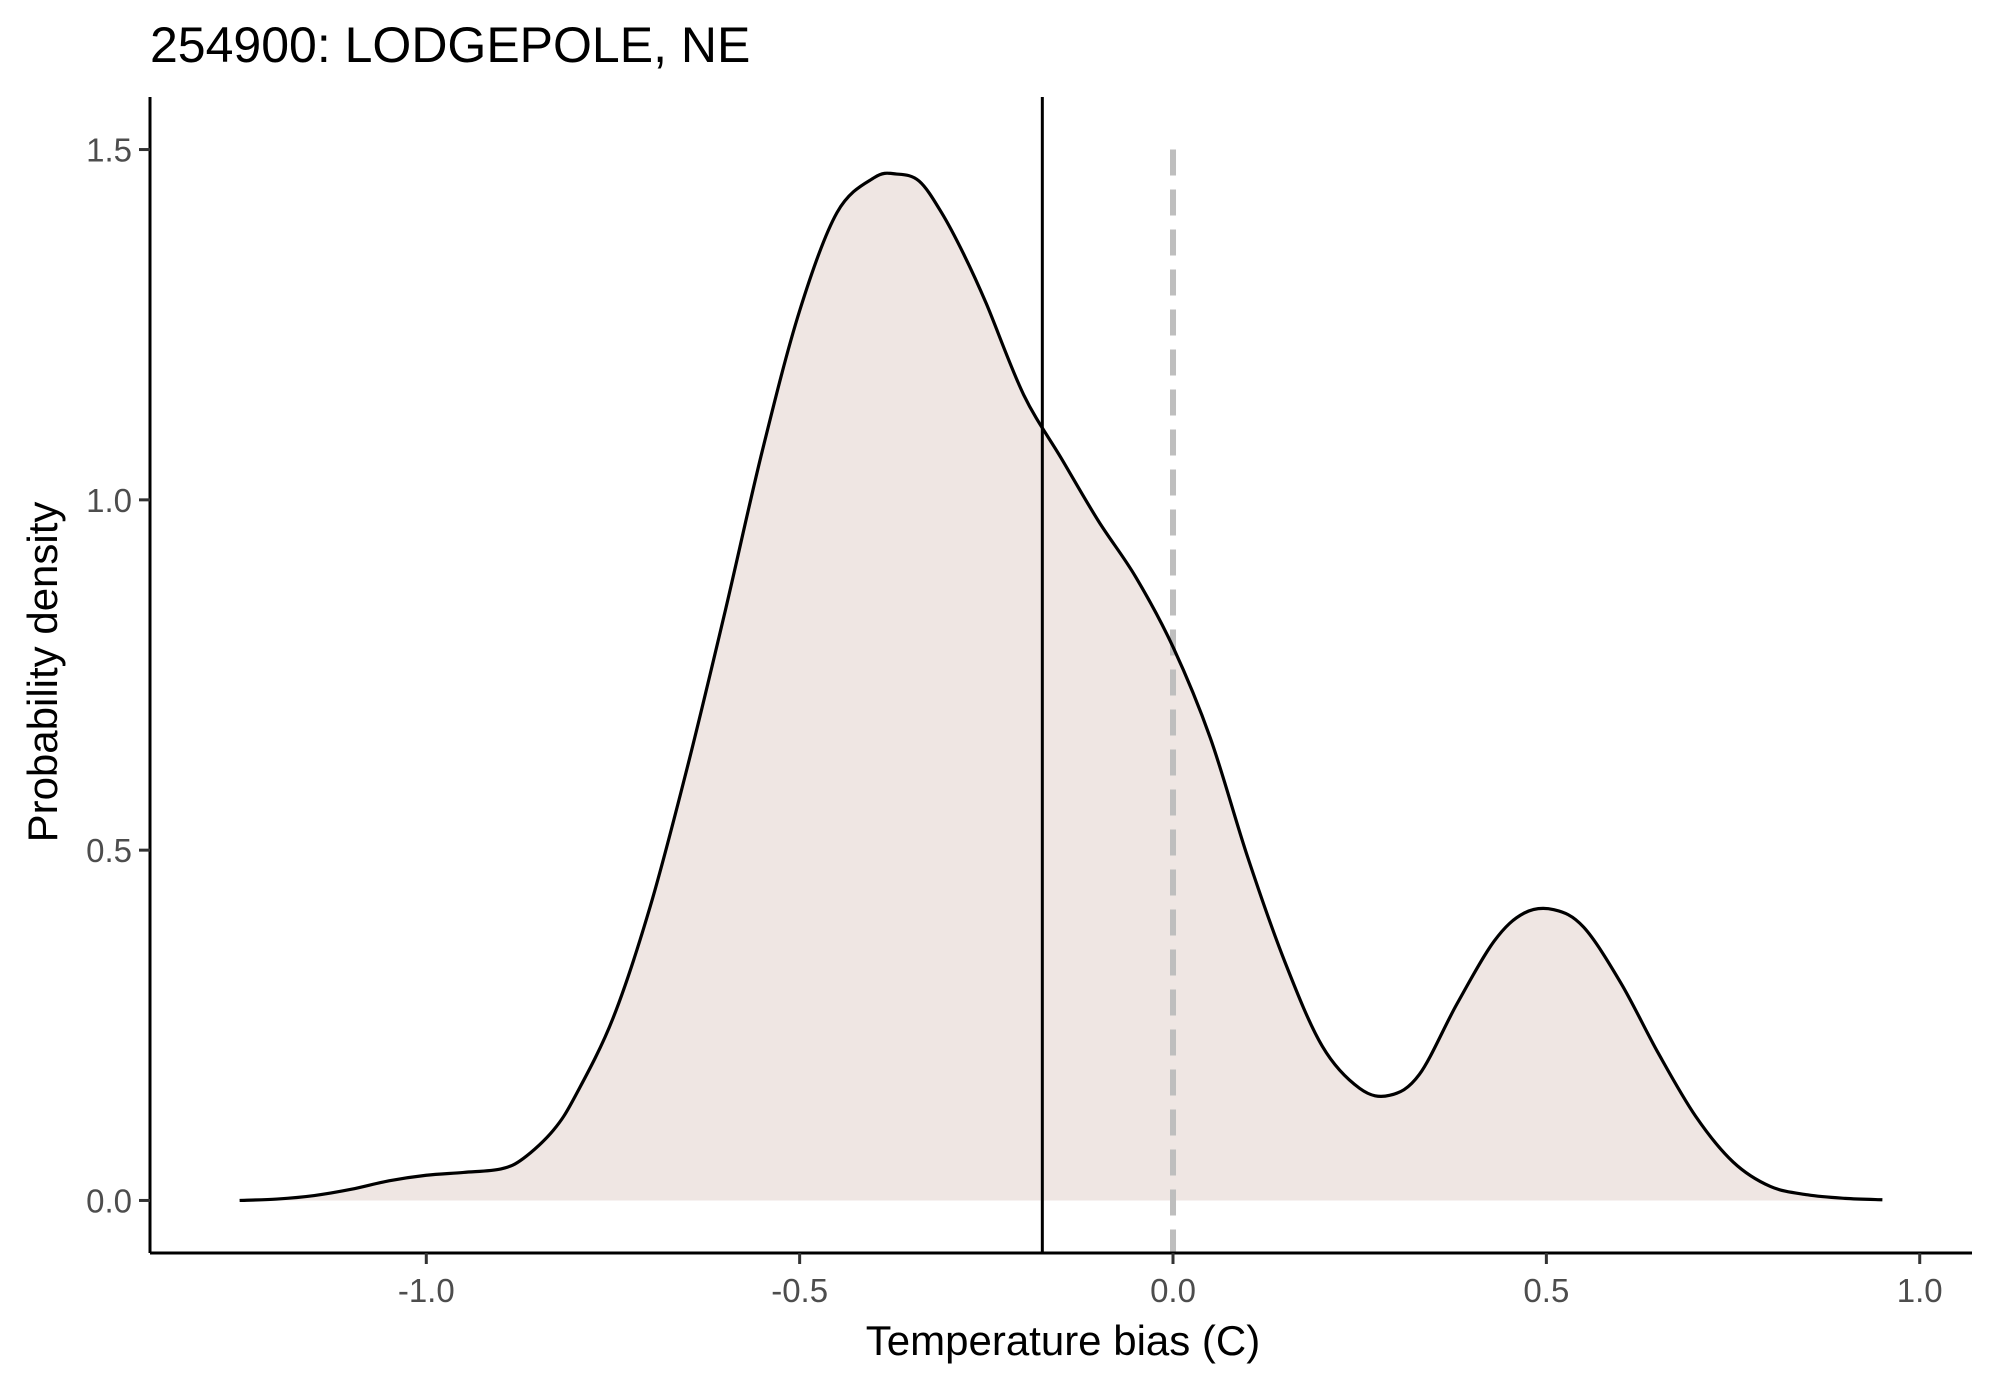 The height and width of the screenshot is (1384, 1990). Describe the element at coordinates (799, 1290) in the screenshot. I see `x-tick-label: -0.5` at that location.